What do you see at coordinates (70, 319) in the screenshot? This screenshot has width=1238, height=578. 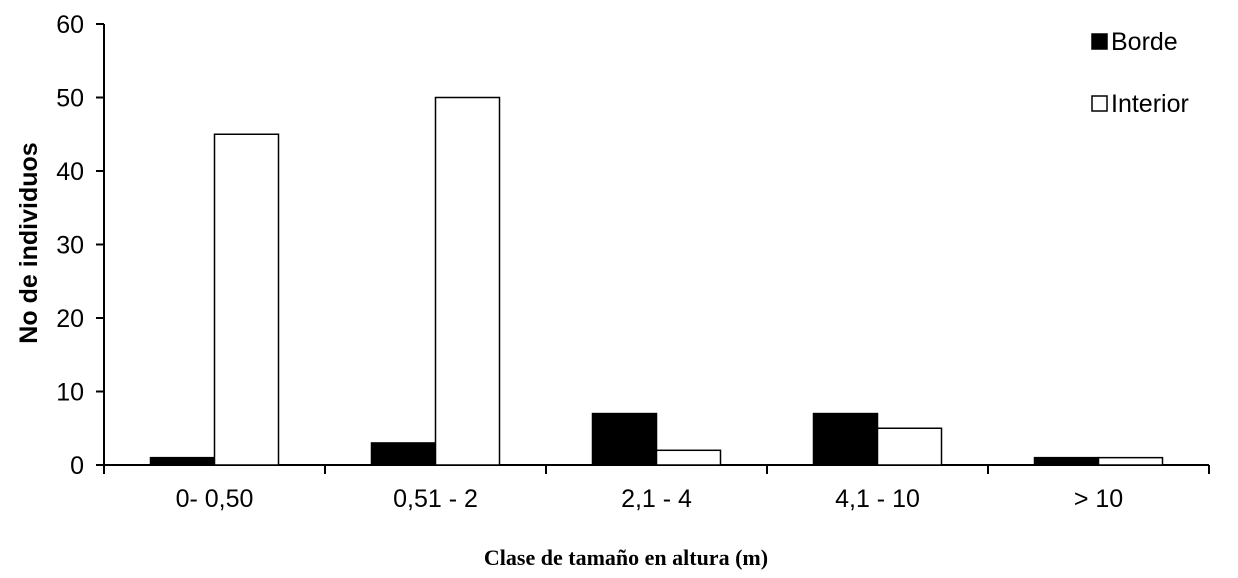 I see `y-tick-label: 20` at bounding box center [70, 319].